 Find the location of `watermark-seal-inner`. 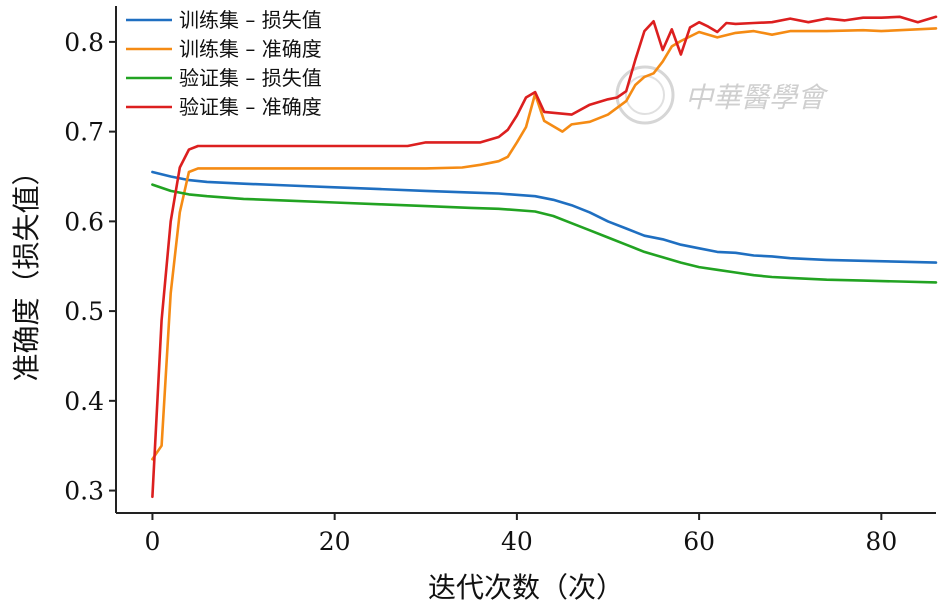

watermark-seal-inner is located at coordinates (645, 95).